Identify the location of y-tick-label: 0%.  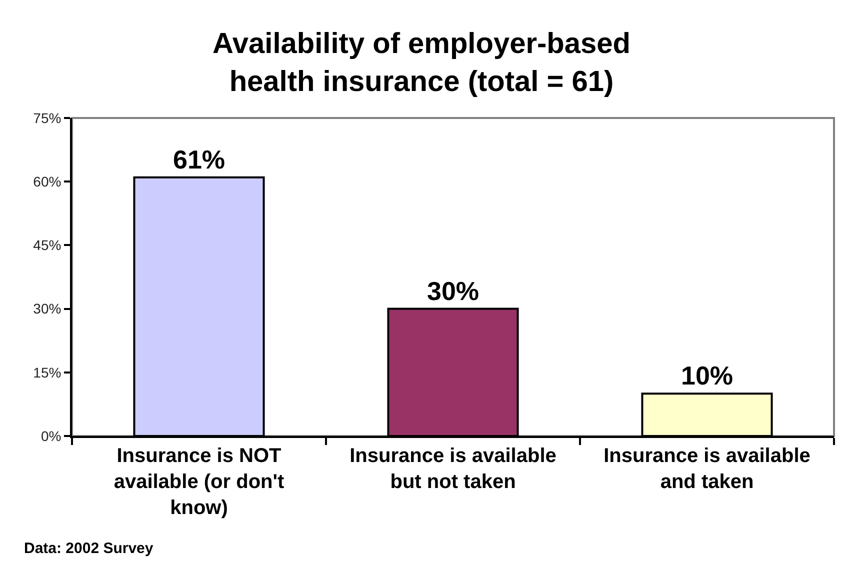
(51, 436).